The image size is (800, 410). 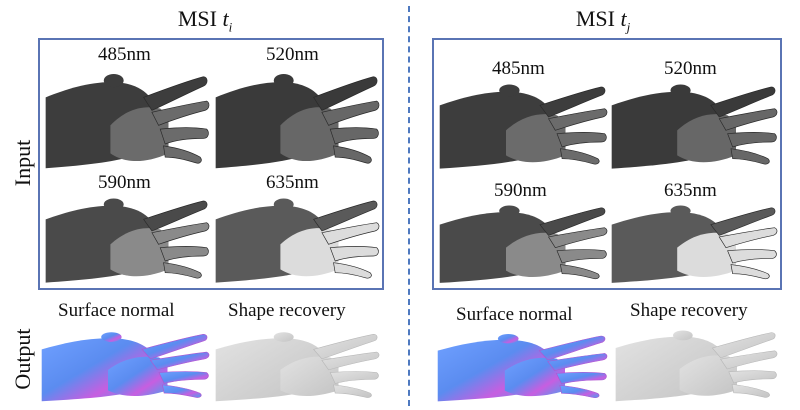 What do you see at coordinates (409, 206) in the screenshot?
I see `column-divider` at bounding box center [409, 206].